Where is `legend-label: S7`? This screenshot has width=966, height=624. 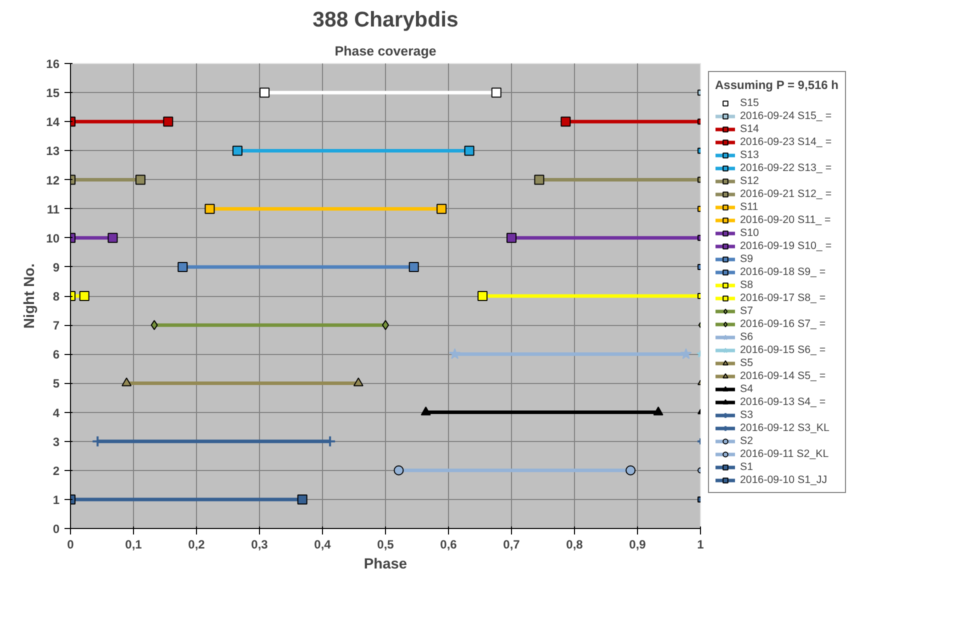
legend-label: S7 is located at coordinates (747, 311).